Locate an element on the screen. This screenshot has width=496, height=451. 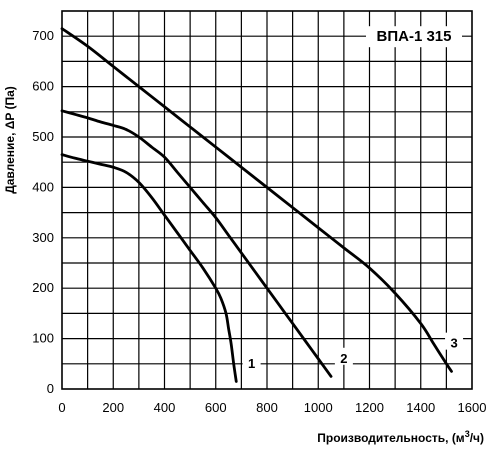
title-background is located at coordinates (414, 37).